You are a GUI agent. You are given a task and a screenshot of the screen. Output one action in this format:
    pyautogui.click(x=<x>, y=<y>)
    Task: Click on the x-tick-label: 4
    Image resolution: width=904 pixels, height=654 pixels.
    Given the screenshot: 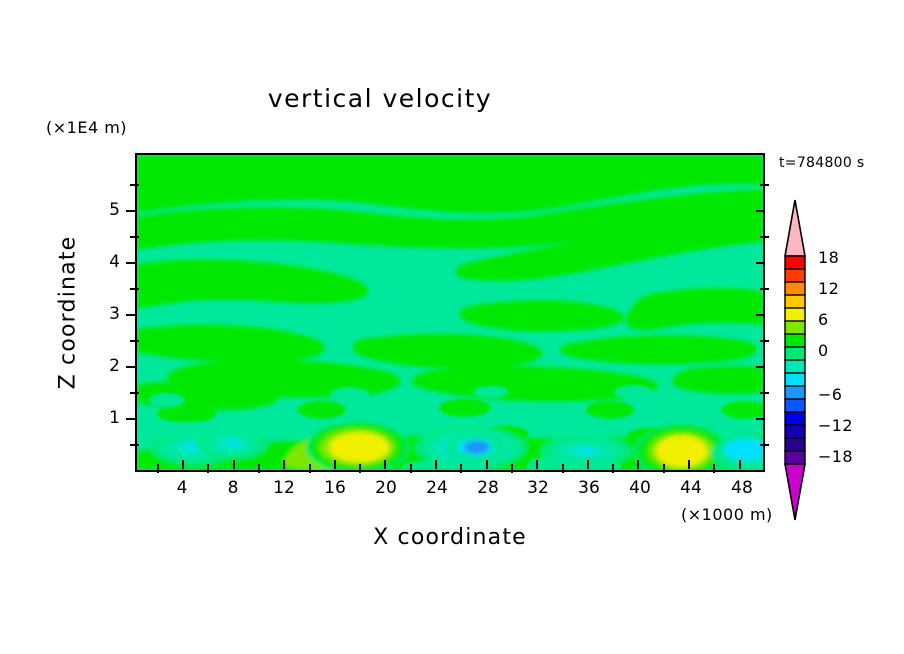 What is the action you would take?
    pyautogui.click(x=182, y=488)
    